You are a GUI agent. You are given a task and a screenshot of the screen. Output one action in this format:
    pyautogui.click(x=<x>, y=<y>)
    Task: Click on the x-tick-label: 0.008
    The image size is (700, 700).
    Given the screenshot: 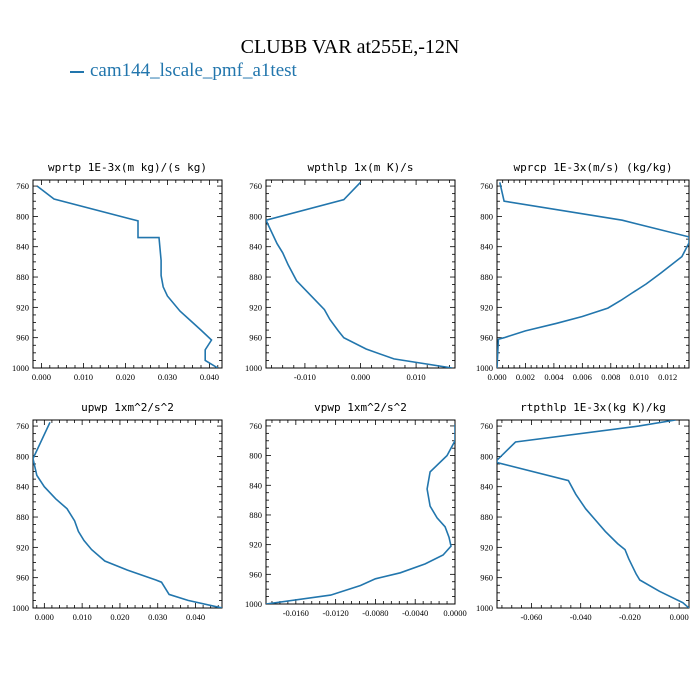 What is the action you would take?
    pyautogui.click(x=610, y=377)
    